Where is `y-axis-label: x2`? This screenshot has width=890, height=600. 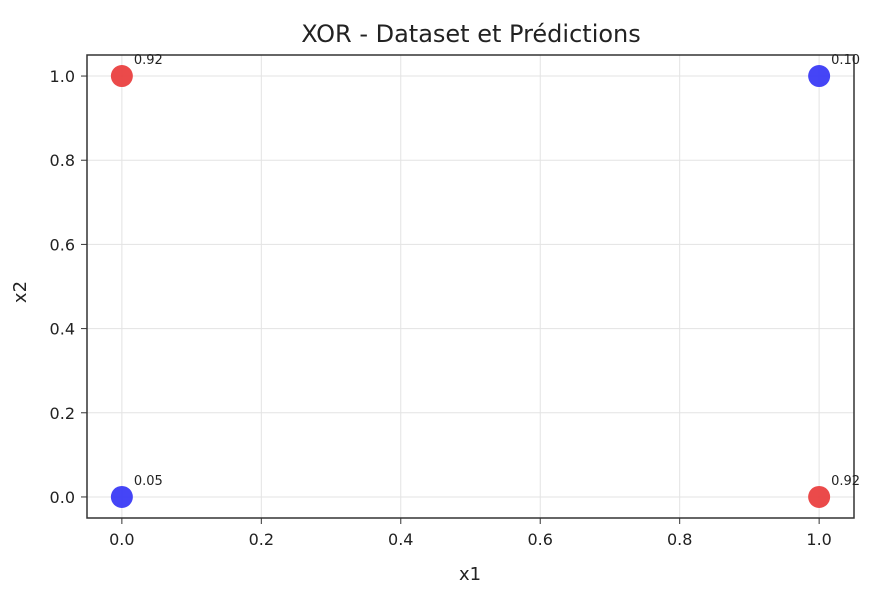 y-axis-label: x2 is located at coordinates (20, 292).